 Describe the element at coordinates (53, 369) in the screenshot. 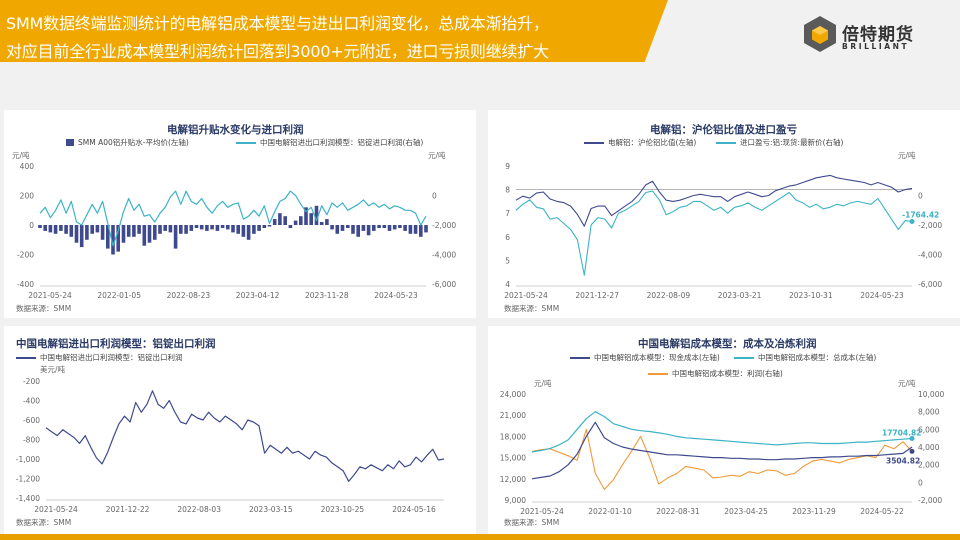

I see `left-unit-label: 美元/吨` at that location.